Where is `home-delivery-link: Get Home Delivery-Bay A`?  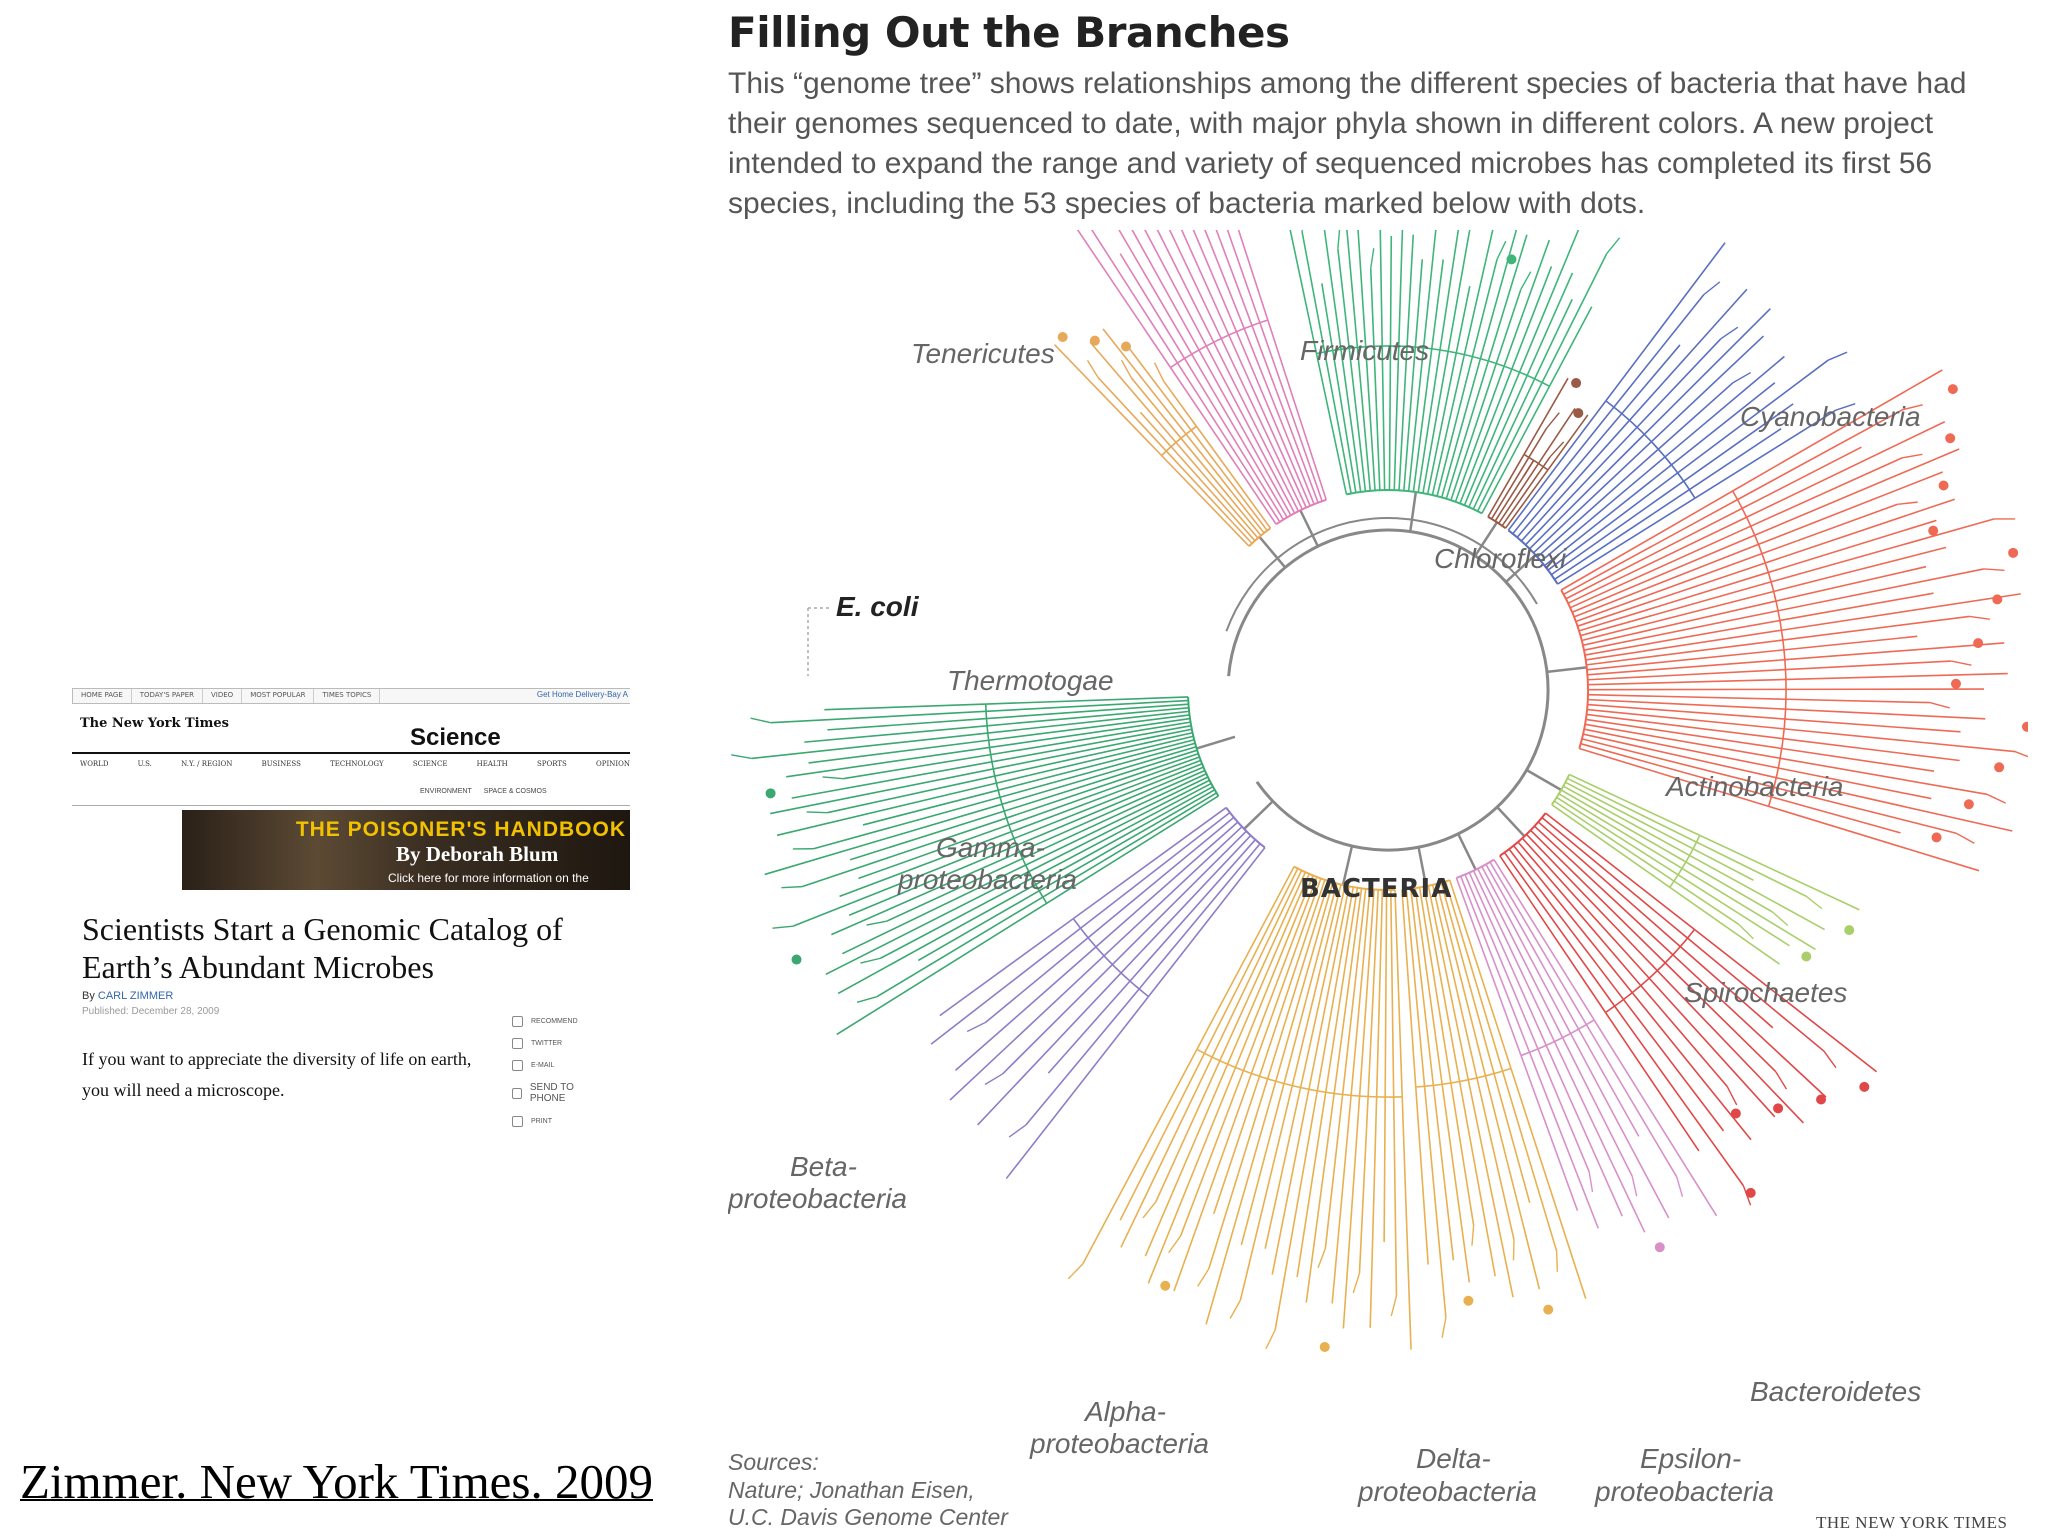
home-delivery-link: Get Home Delivery-Bay A is located at coordinates (582, 694).